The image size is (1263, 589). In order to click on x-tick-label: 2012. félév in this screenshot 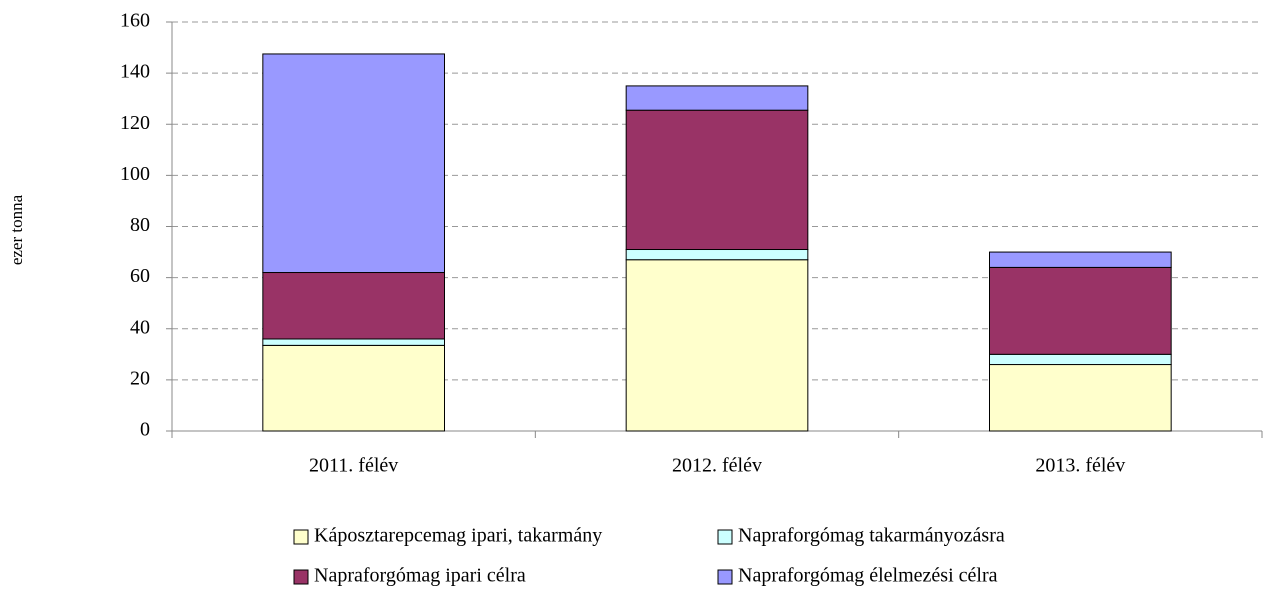, I will do `click(717, 466)`.